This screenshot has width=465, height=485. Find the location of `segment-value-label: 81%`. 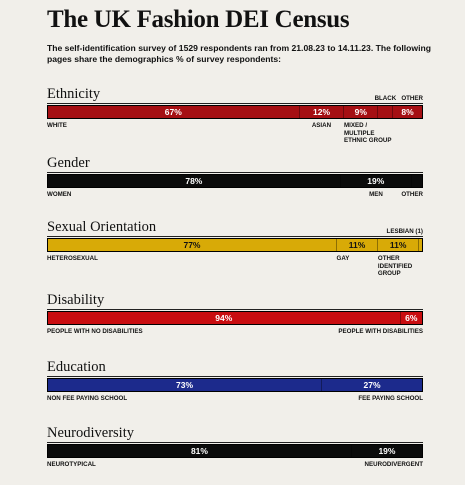

segment-value-label: 81% is located at coordinates (199, 451).